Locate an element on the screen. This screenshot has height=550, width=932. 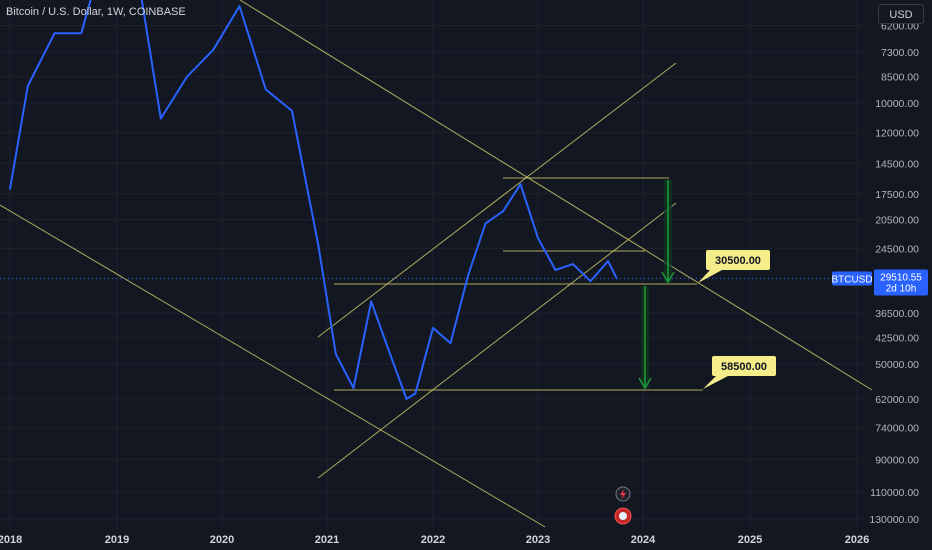
price-axis-label: 17500.00 is located at coordinates (897, 195).